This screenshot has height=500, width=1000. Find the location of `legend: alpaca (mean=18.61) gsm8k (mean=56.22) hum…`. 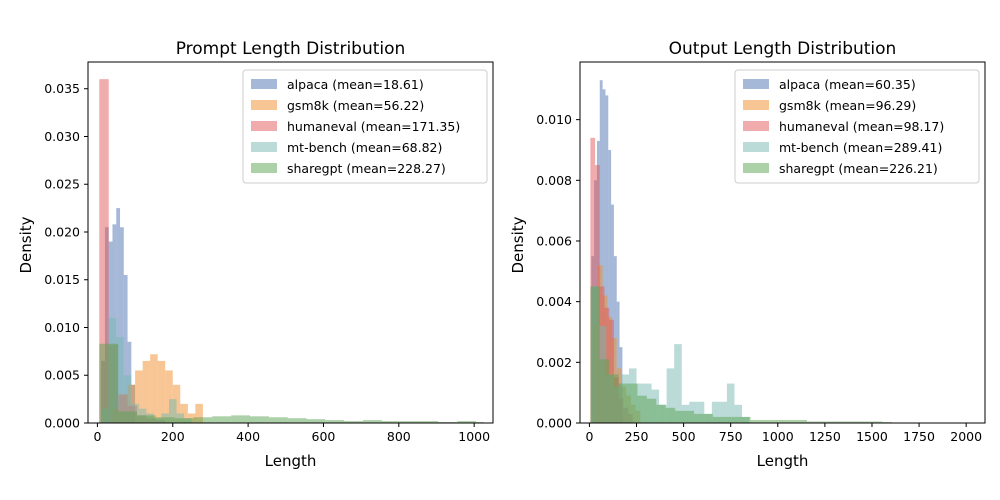

legend: alpaca (mean=18.61) gsm8k (mean=56.22) hum… is located at coordinates (365, 126).